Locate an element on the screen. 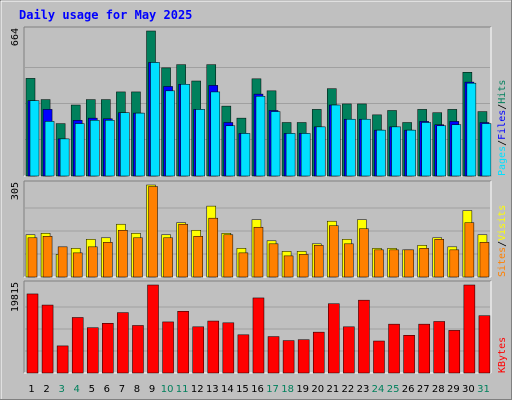 This screenshot has width=512, height=400. legend-top: Pages/Files/Hits is located at coordinates (502, 128).